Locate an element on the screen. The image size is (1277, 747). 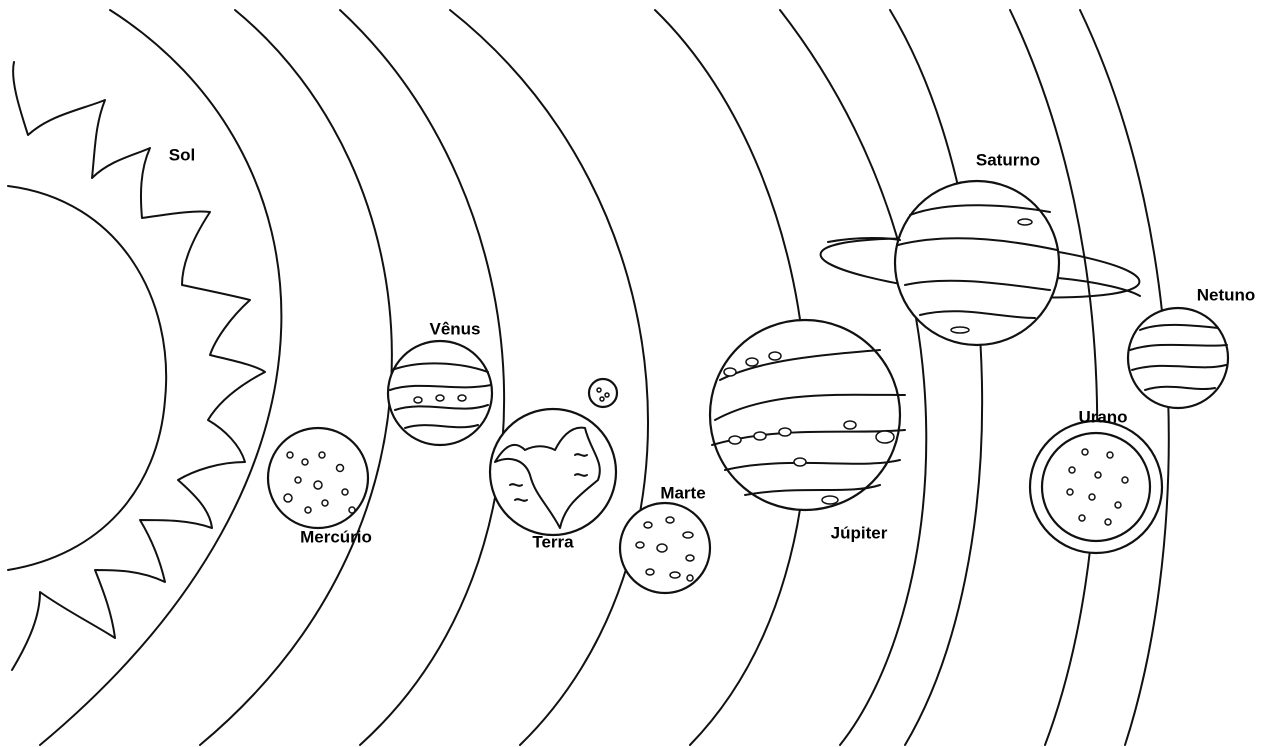
earth is located at coordinates (553, 457).